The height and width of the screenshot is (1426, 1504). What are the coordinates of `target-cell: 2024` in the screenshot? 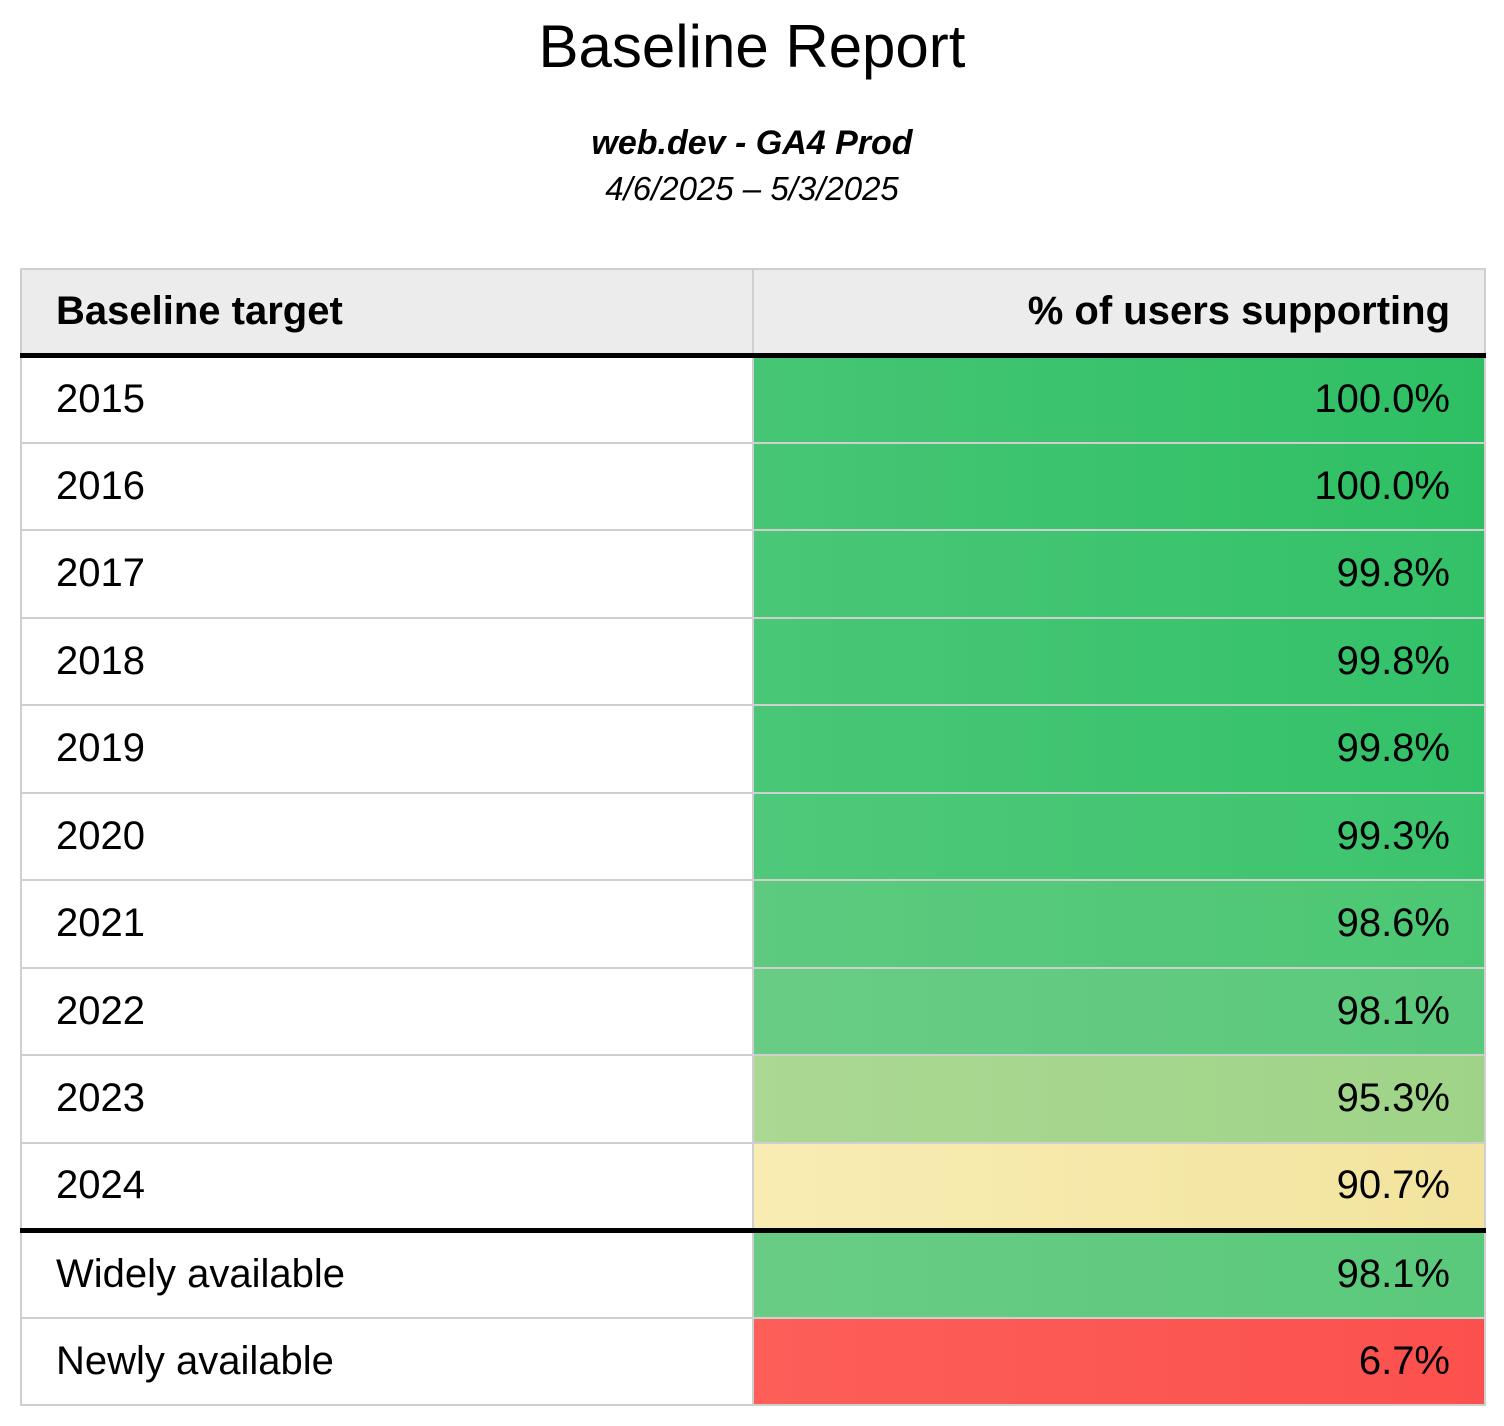 It's located at (387, 1186).